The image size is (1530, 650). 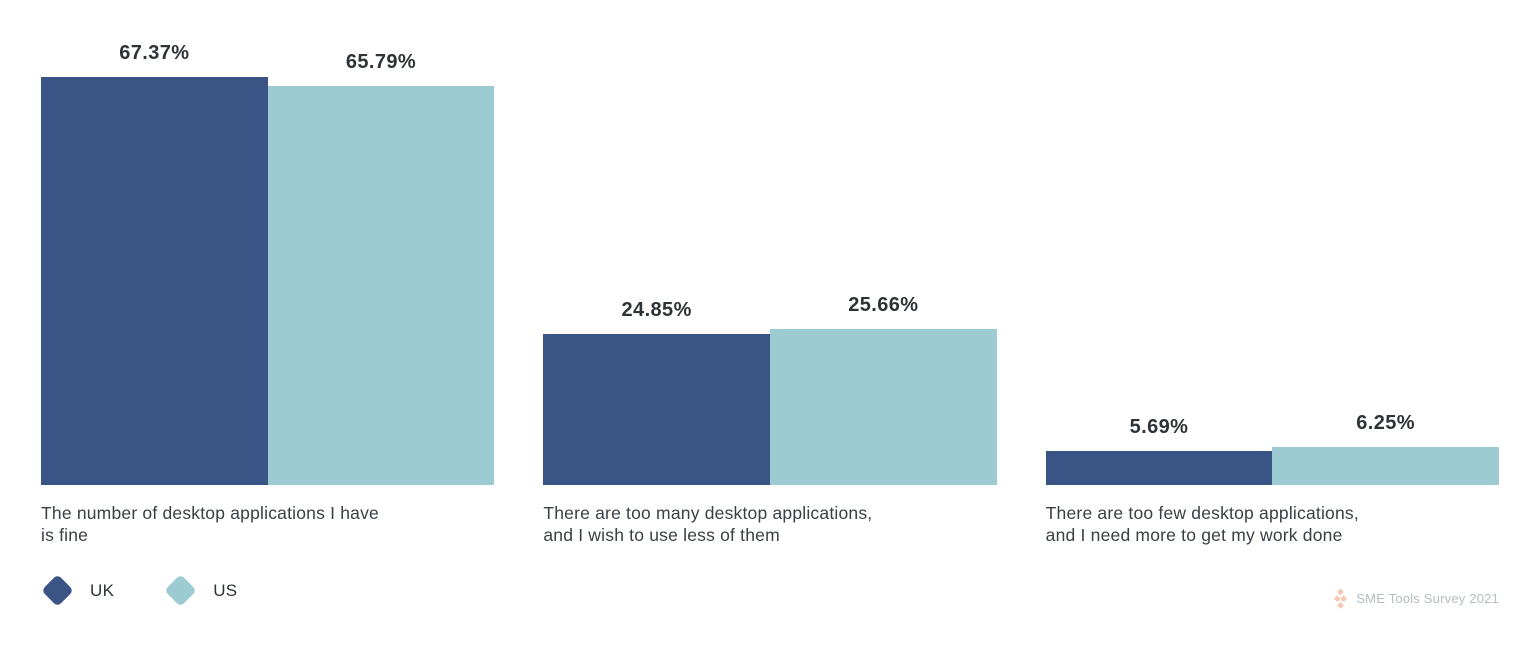 I want to click on value-label: 5.69%, so click(x=1159, y=426).